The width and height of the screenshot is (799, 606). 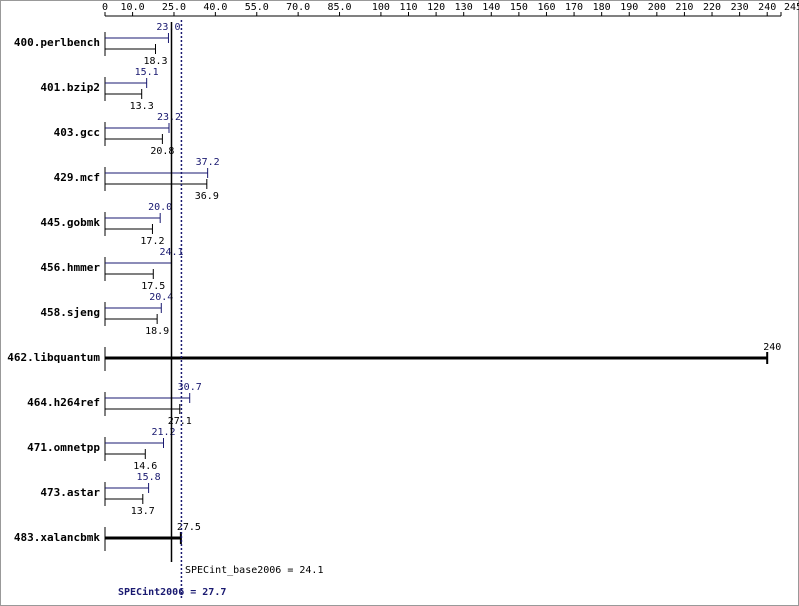 What do you see at coordinates (602, 7) in the screenshot?
I see `x-tick-label: 180` at bounding box center [602, 7].